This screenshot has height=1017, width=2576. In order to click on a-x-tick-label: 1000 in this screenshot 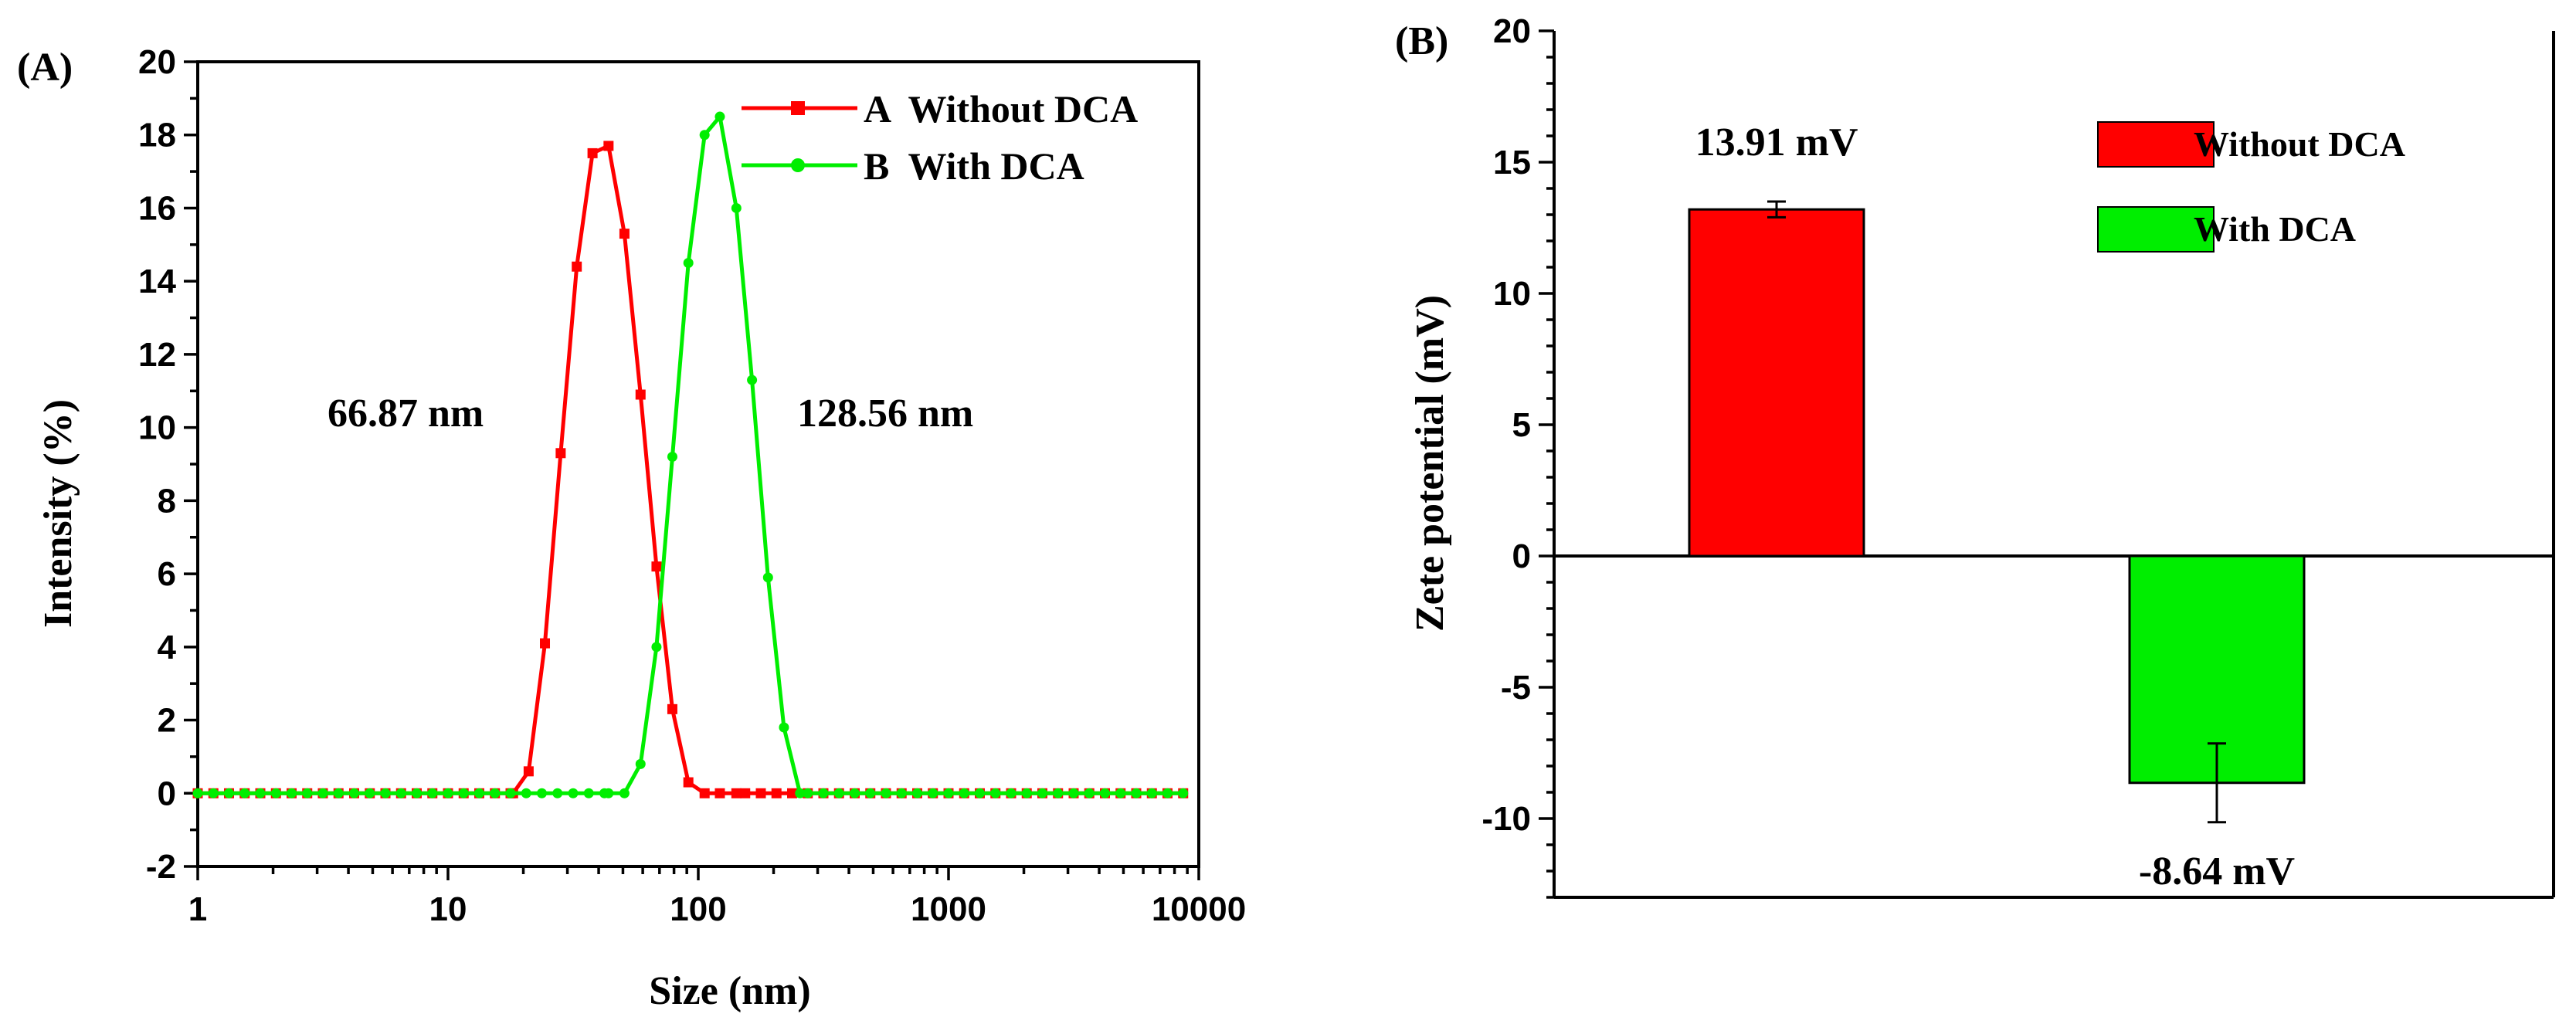, I will do `click(948, 909)`.